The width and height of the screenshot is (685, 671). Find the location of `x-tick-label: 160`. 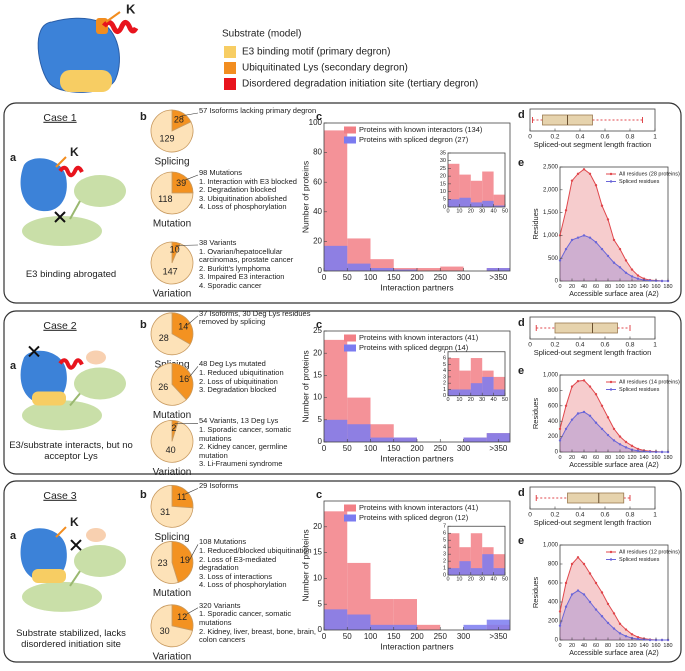

x-tick-label: 160 is located at coordinates (655, 646).